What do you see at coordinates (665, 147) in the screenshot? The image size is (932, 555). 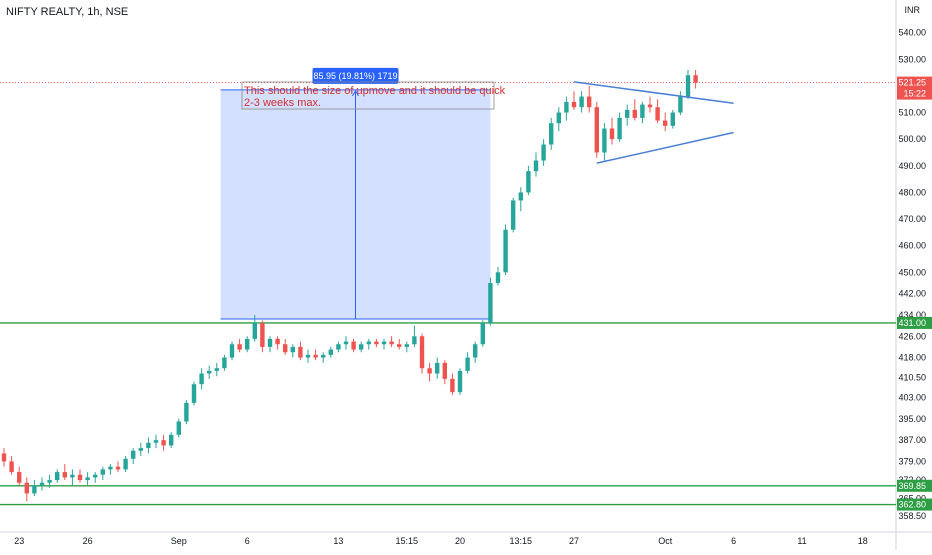 I see `lower-trendline` at bounding box center [665, 147].